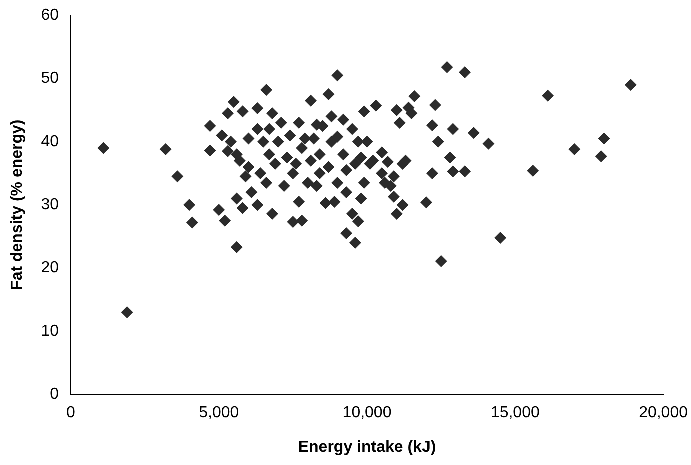  Describe the element at coordinates (515, 413) in the screenshot. I see `x-tick-label: 15,000` at that location.